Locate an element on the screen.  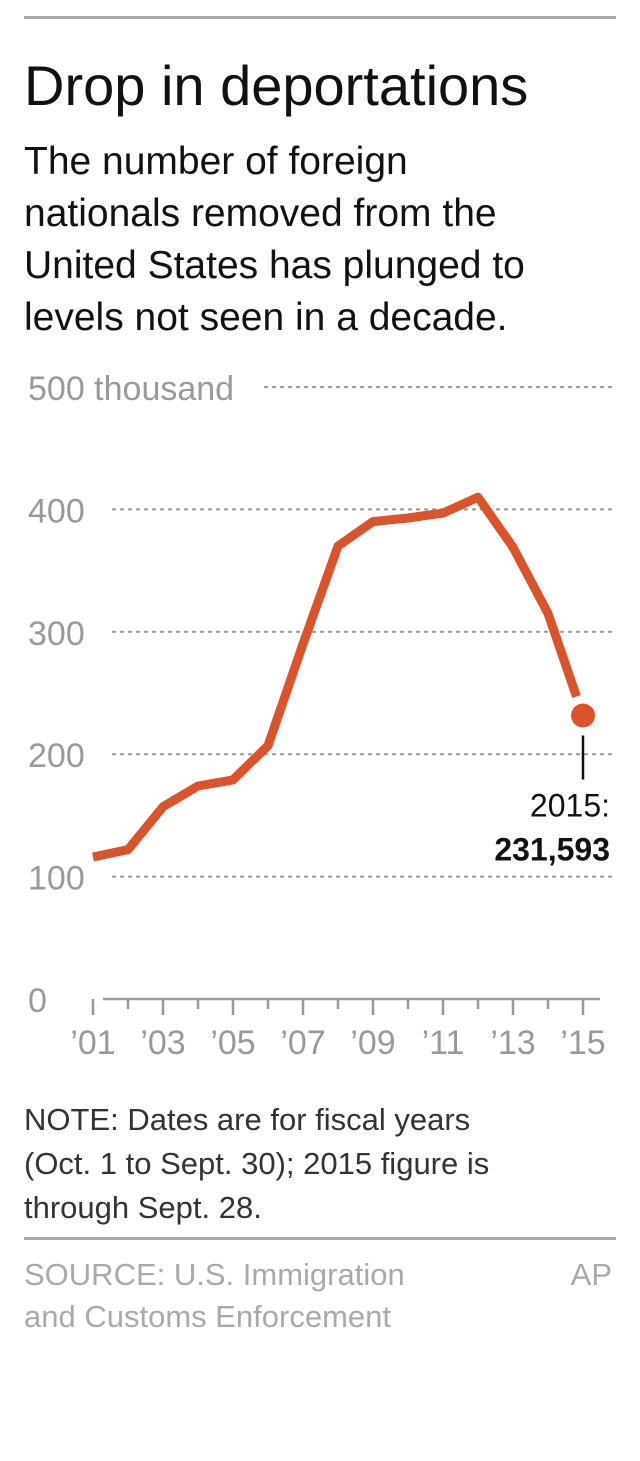
x-tick-label: ’07 is located at coordinates (302, 1042).